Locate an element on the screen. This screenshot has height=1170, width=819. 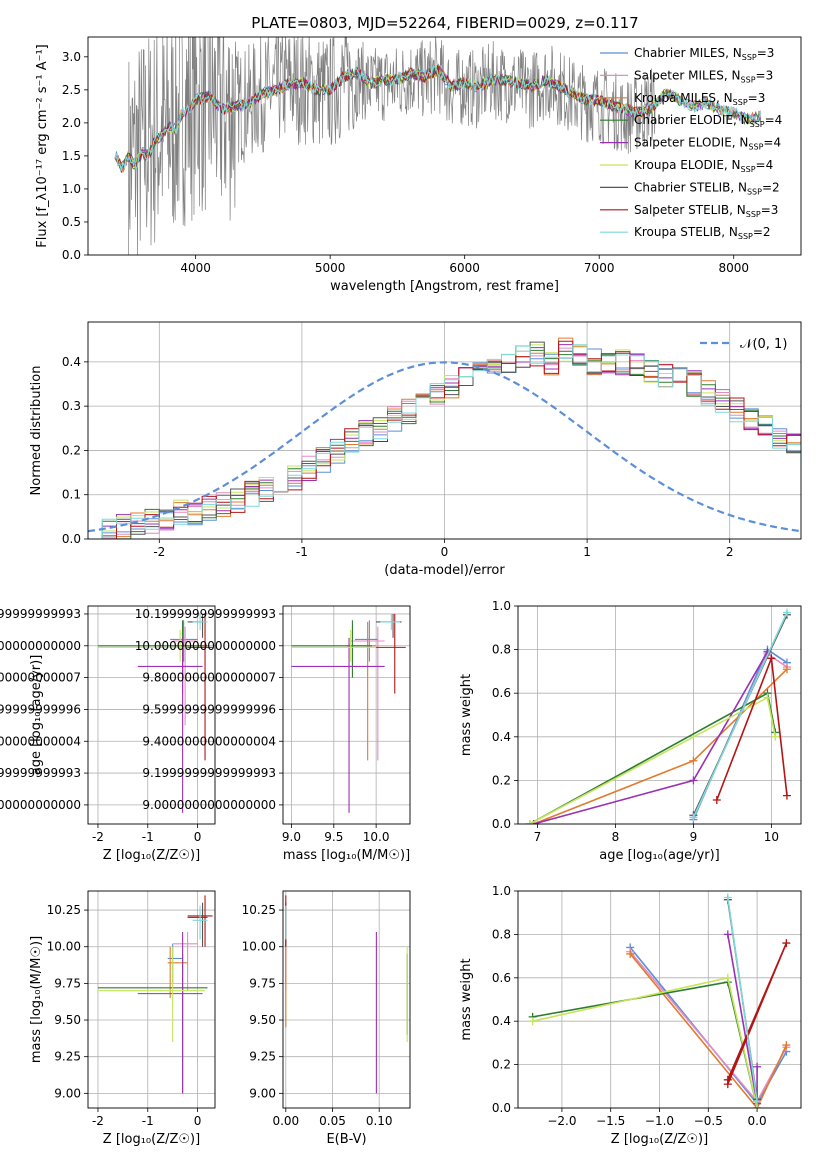
histogram-kroupa_elodie is located at coordinates (444, 441).